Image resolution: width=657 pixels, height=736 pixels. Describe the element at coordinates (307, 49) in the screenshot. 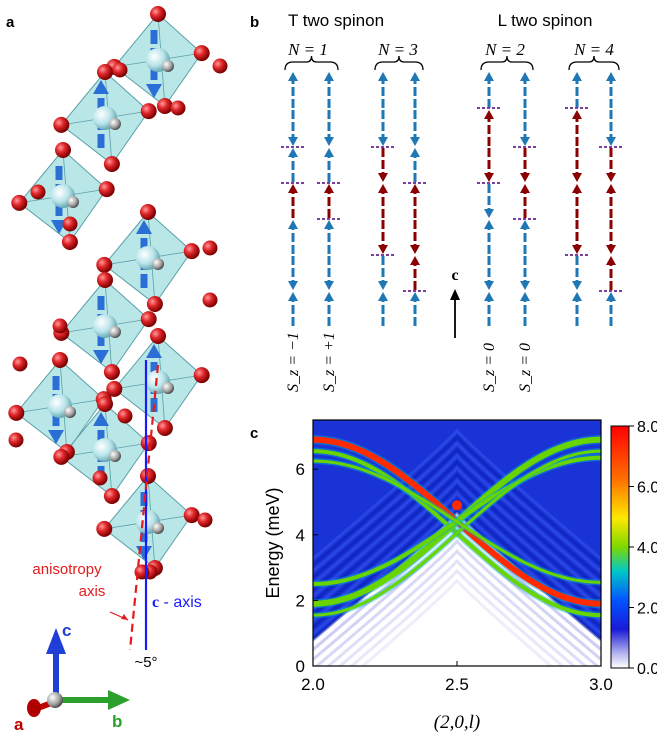

I see `N-label-1: N = 1` at that location.